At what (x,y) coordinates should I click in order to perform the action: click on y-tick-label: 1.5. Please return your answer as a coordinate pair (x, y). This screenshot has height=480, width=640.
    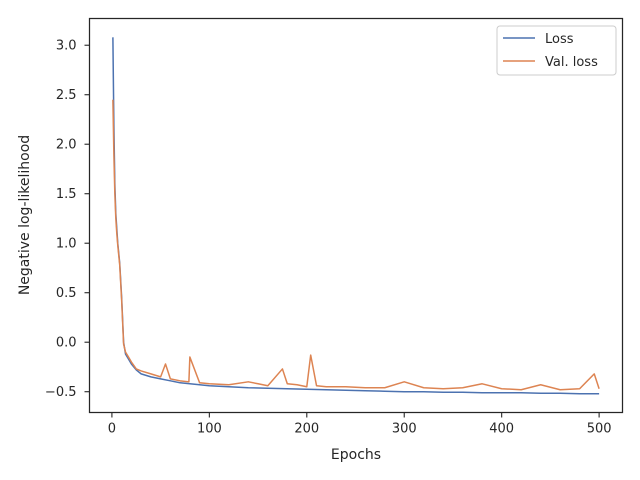
    Looking at the image, I should click on (66, 194).